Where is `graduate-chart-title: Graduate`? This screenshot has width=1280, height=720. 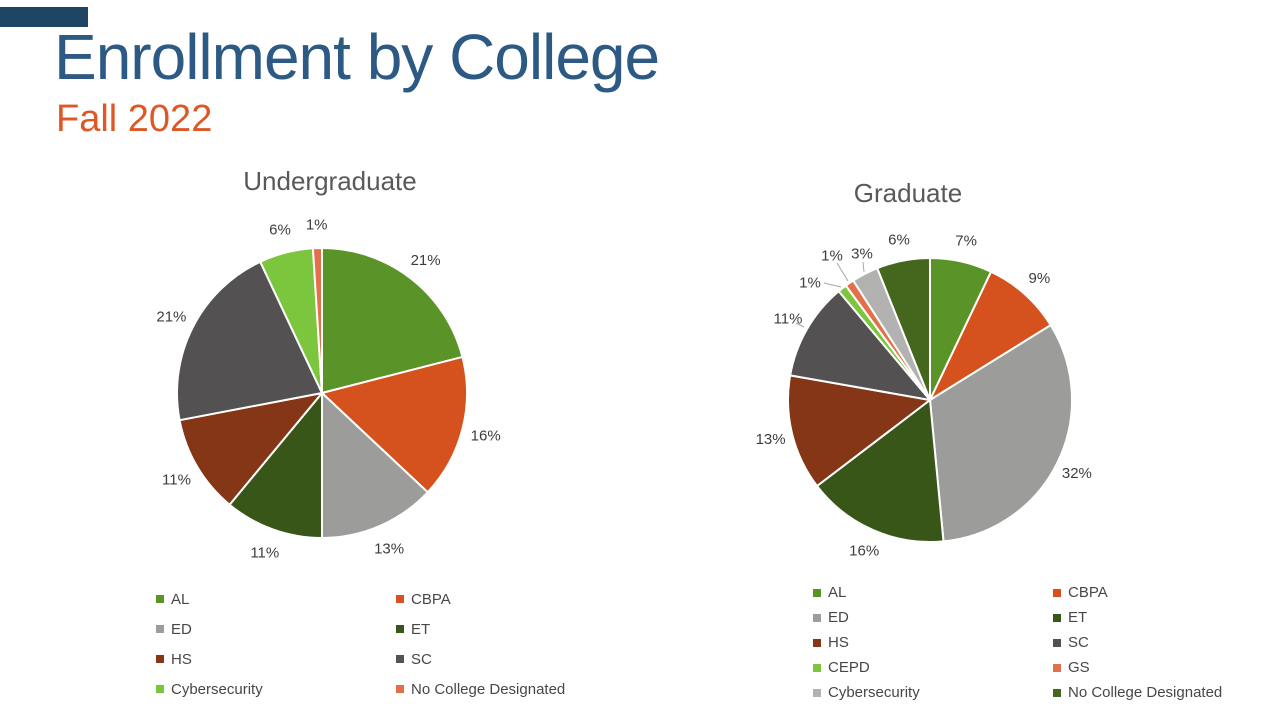 graduate-chart-title: Graduate is located at coordinates (908, 193).